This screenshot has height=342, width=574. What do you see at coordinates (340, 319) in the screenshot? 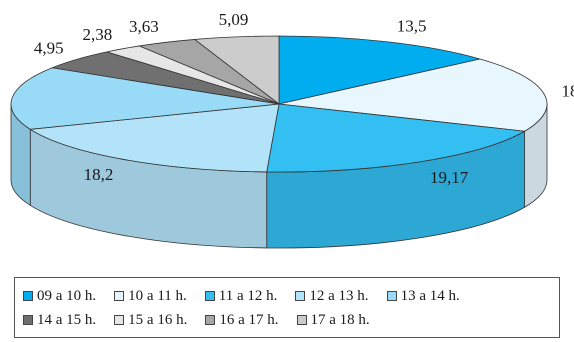
I see `legend-label: 17 a 18 h.` at bounding box center [340, 319].